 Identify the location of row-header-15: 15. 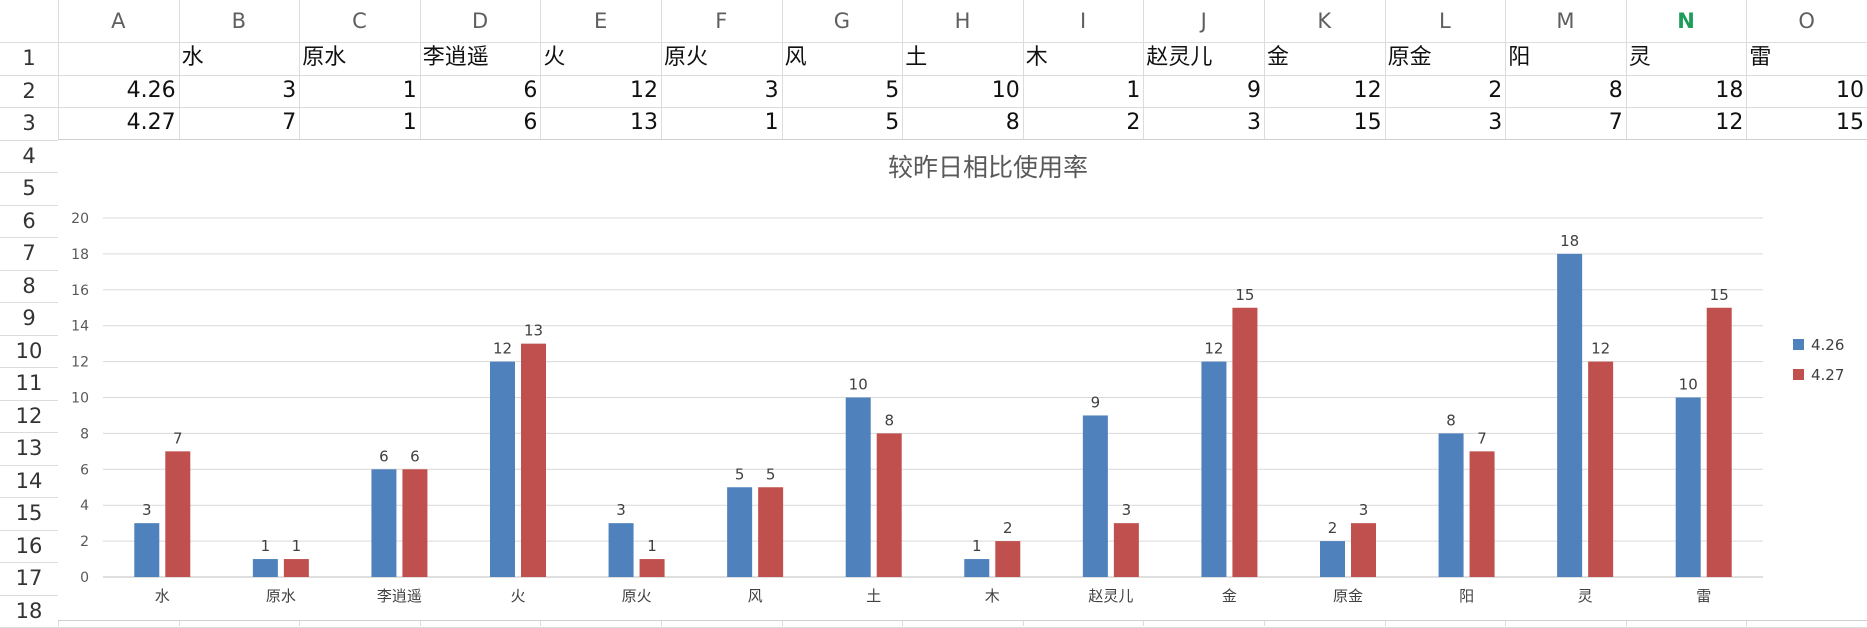
(29, 513).